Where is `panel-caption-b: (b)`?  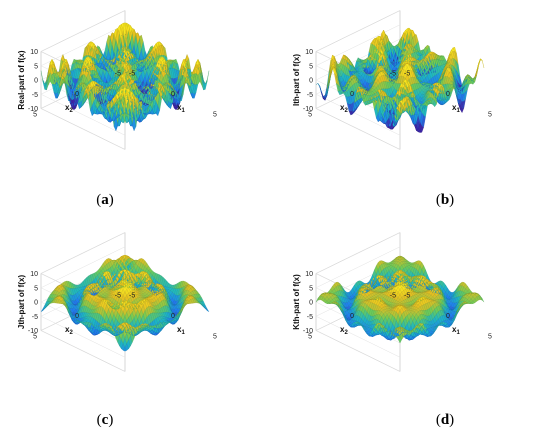
panel-caption-b: (b) is located at coordinates (445, 200).